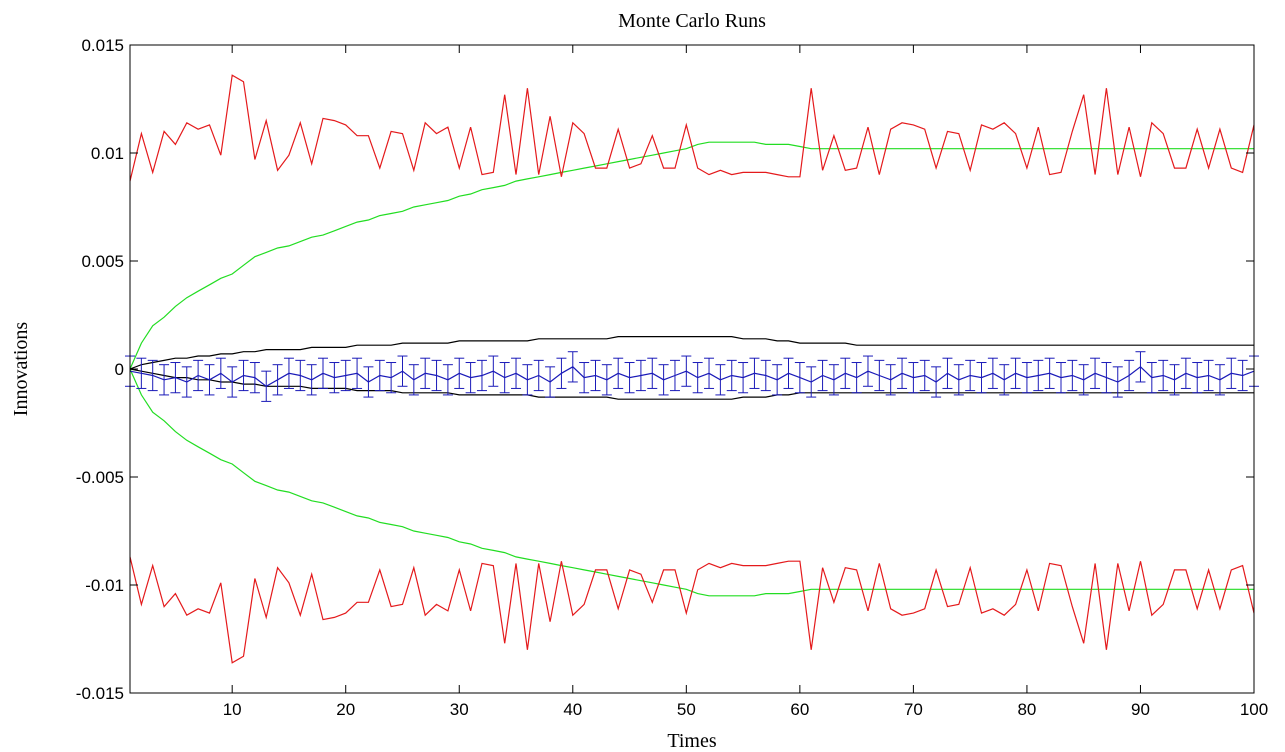 Image resolution: width=1285 pixels, height=752 pixels. I want to click on x-tick-label: 90, so click(1140, 709).